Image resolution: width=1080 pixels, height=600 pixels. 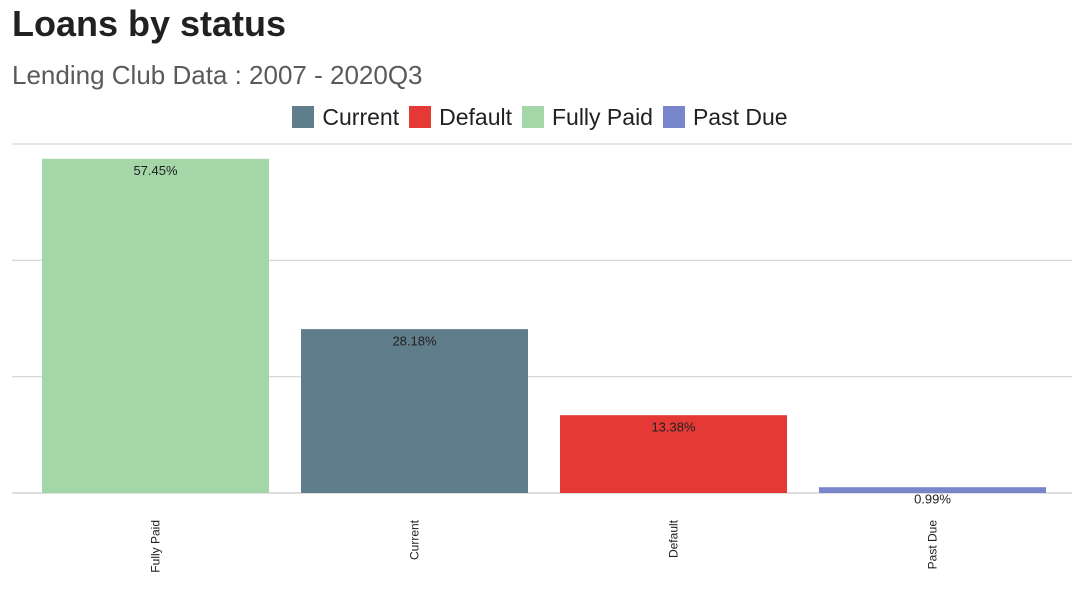 I want to click on legend-item-default: Default, so click(x=460, y=117).